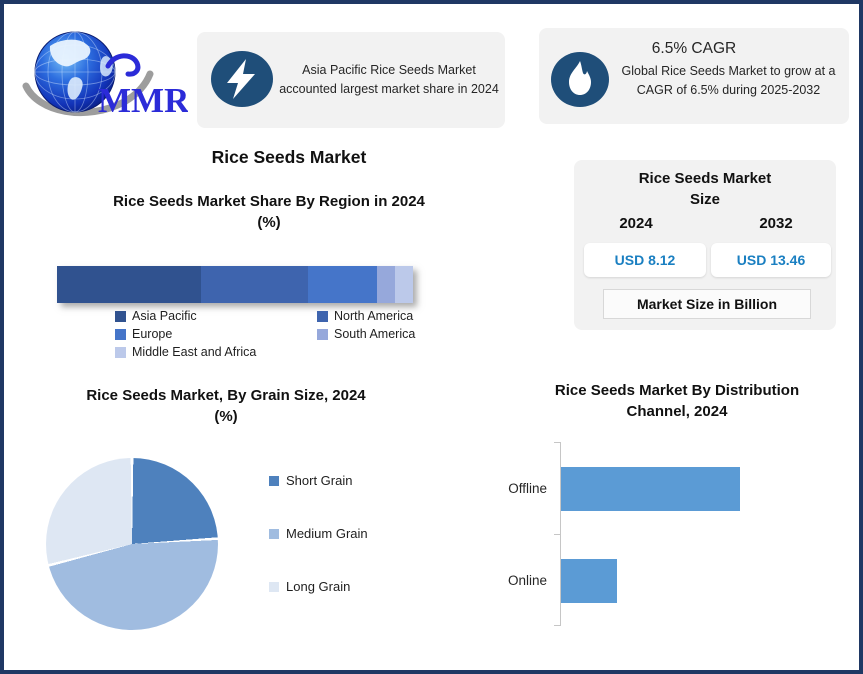 Image resolution: width=863 pixels, height=674 pixels. I want to click on grain-chart-title-line2: (%), so click(226, 416).